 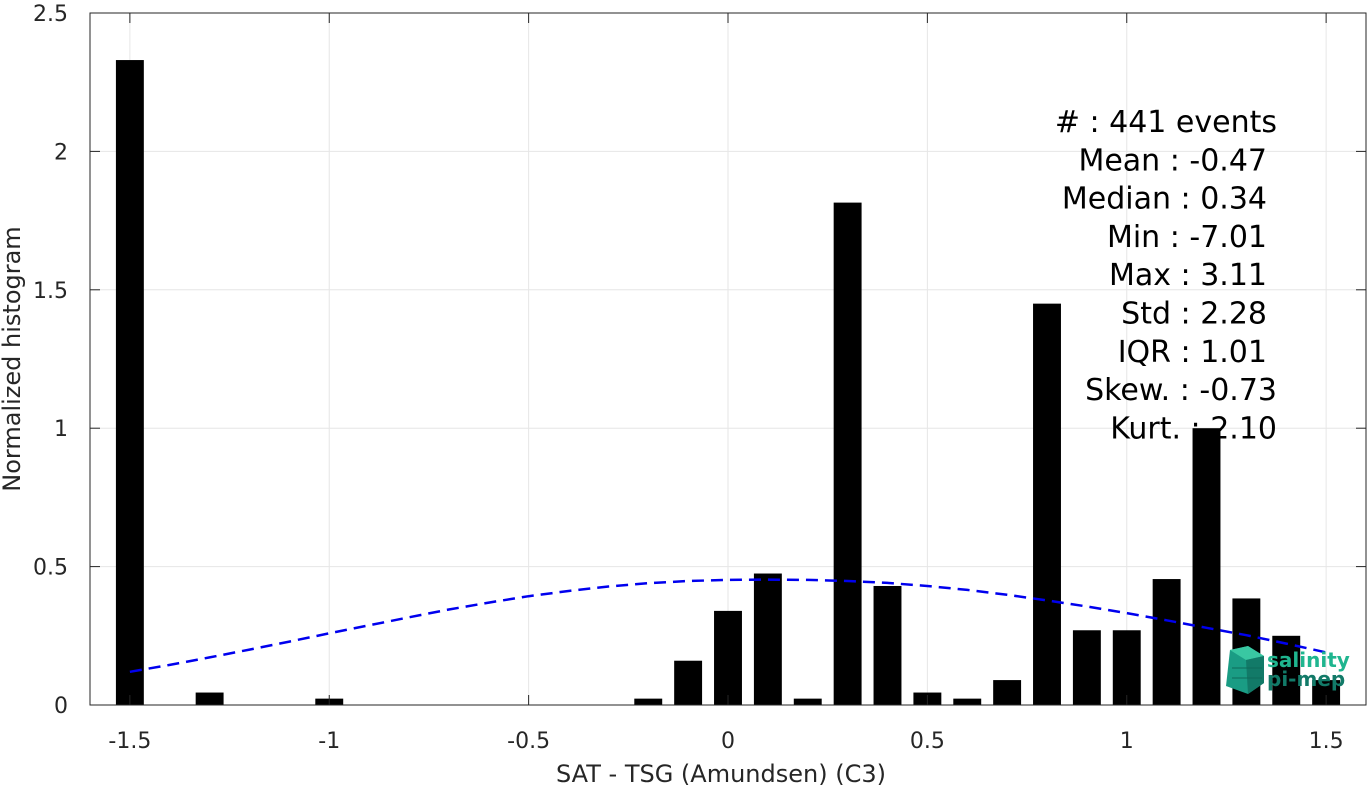 What do you see at coordinates (1326, 741) in the screenshot?
I see `x-tick-label: 1.5` at bounding box center [1326, 741].